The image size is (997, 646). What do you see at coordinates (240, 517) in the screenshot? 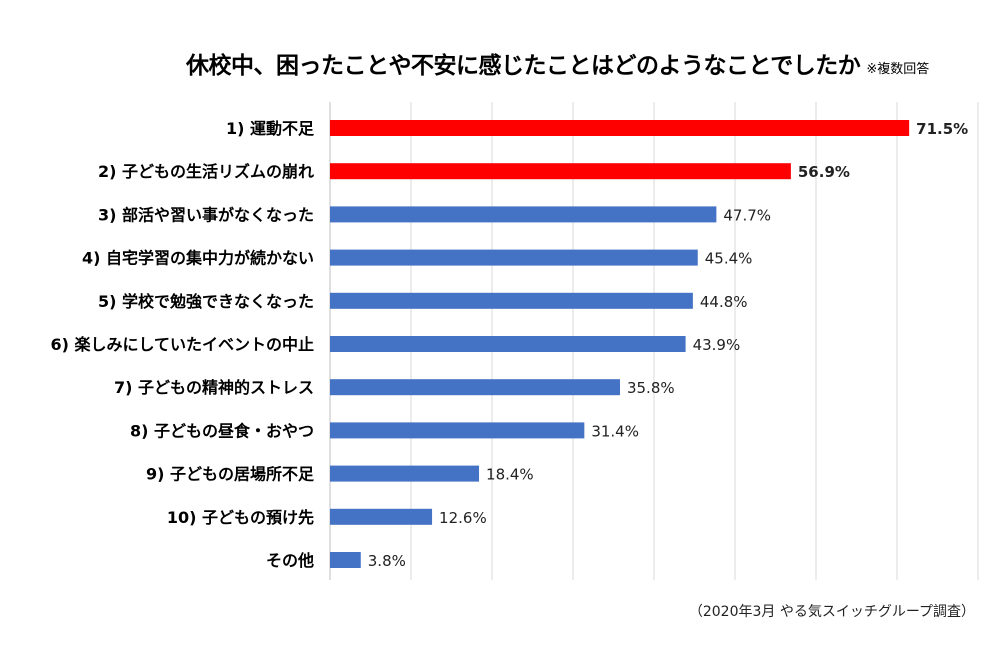
I see `category-label: 10) 子どもの預け先` at bounding box center [240, 517].